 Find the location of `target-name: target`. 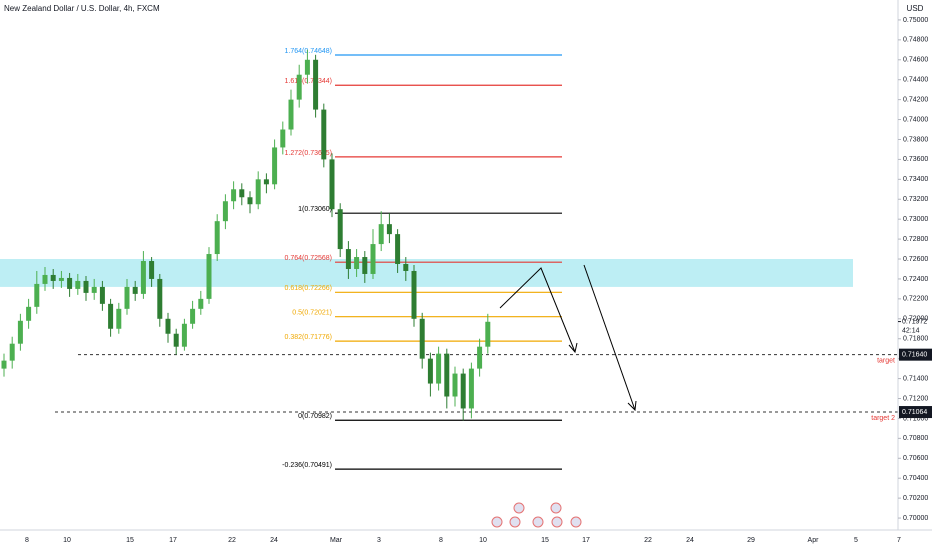

target-name: target is located at coordinates (886, 361).